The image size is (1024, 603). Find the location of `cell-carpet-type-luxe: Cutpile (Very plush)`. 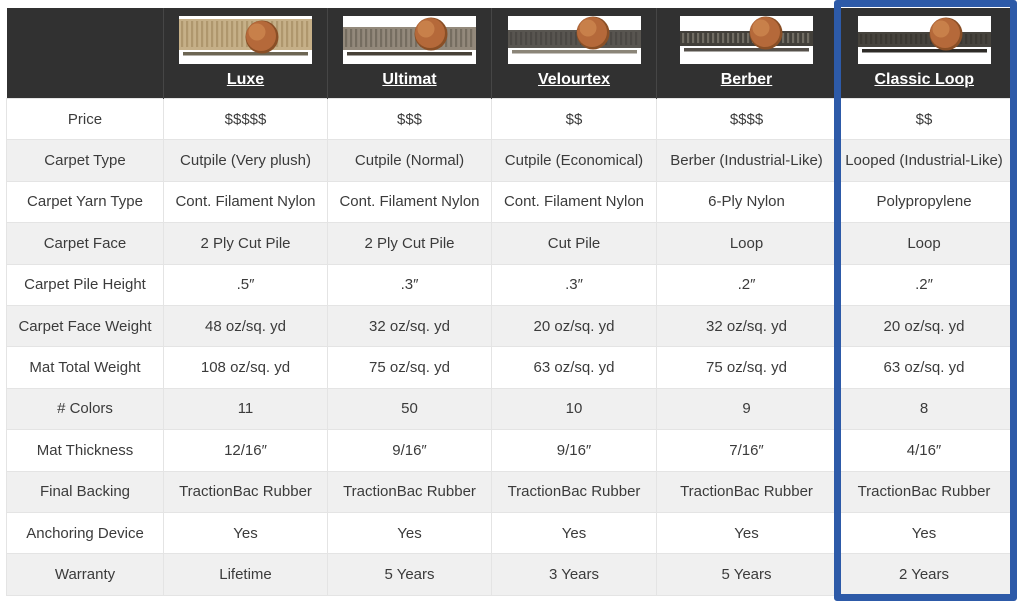

cell-carpet-type-luxe: Cutpile (Very plush) is located at coordinates (245, 160).